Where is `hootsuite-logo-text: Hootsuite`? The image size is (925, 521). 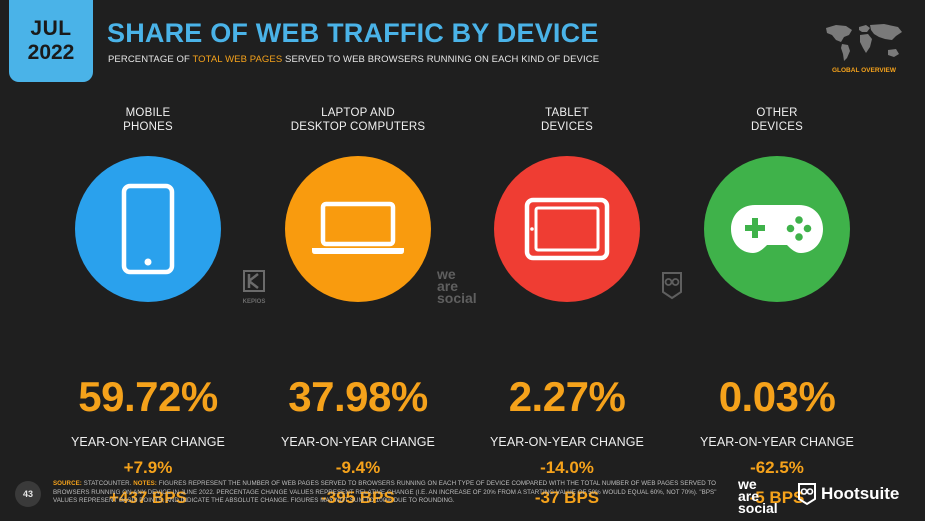 hootsuite-logo-text: Hootsuite is located at coordinates (860, 493).